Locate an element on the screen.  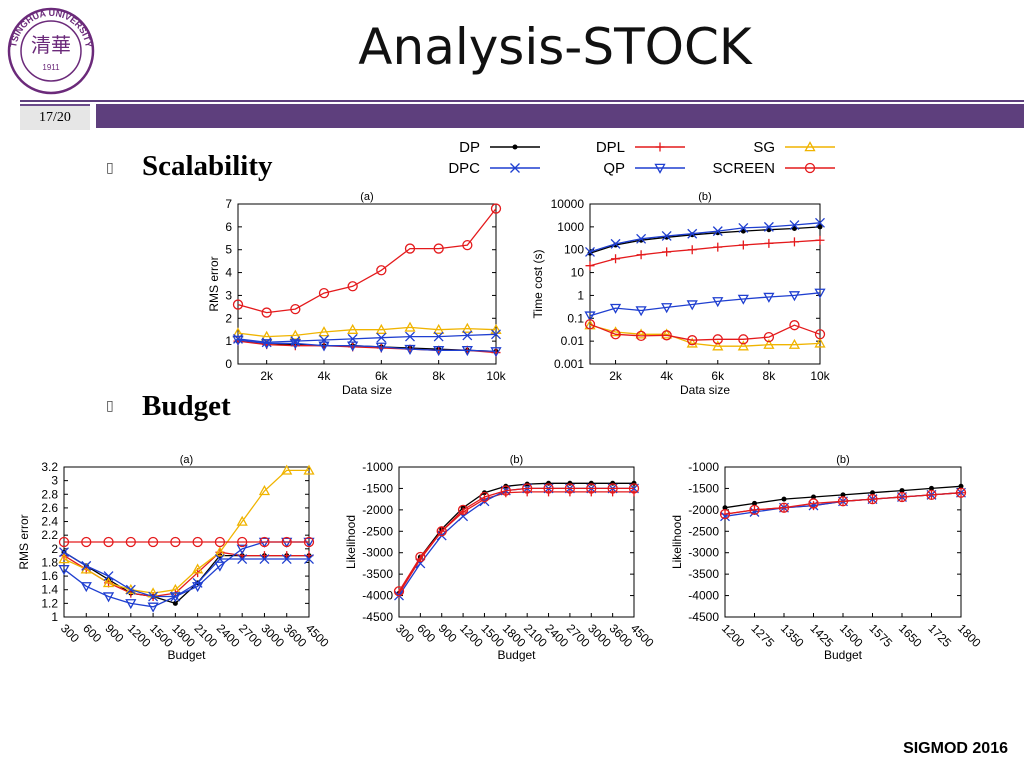
header-bar is located at coordinates (560, 116).